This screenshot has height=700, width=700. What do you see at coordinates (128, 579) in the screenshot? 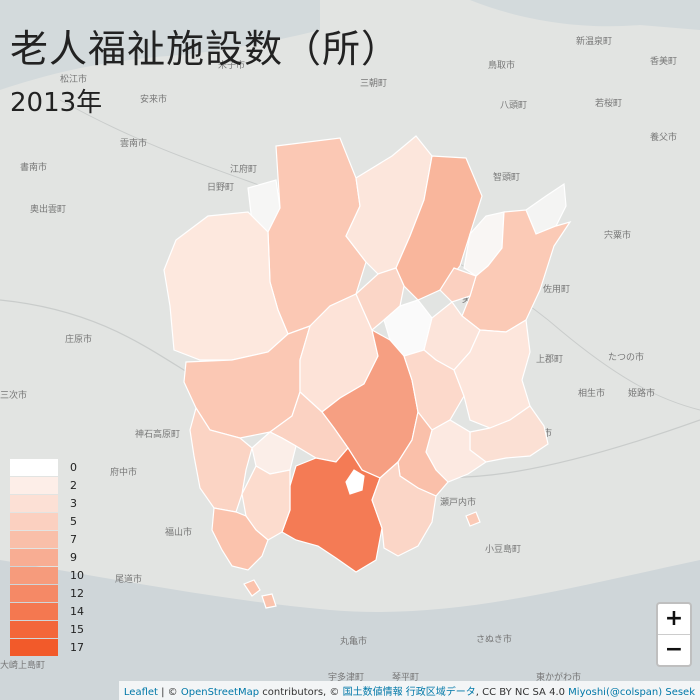
I see `place-label: 尾道市` at bounding box center [128, 579].